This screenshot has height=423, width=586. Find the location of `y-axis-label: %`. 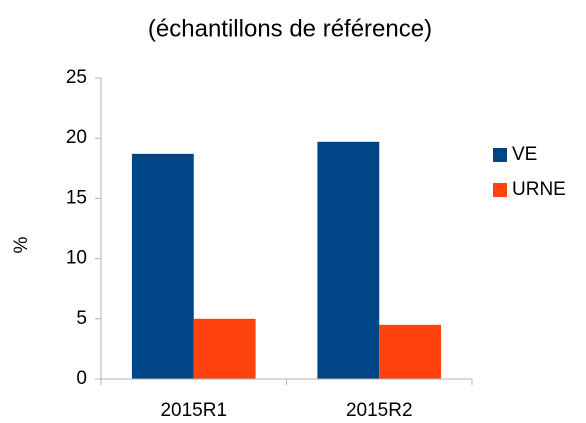

y-axis-label: % is located at coordinates (21, 244).